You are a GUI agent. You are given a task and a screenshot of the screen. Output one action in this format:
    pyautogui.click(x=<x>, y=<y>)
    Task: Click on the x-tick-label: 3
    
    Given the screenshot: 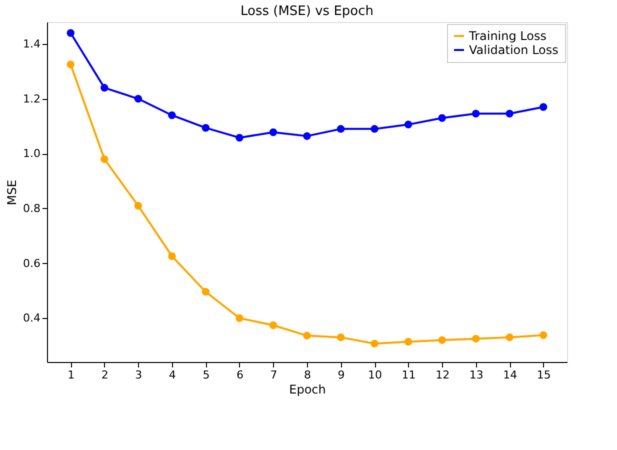 What is the action you would take?
    pyautogui.click(x=138, y=375)
    